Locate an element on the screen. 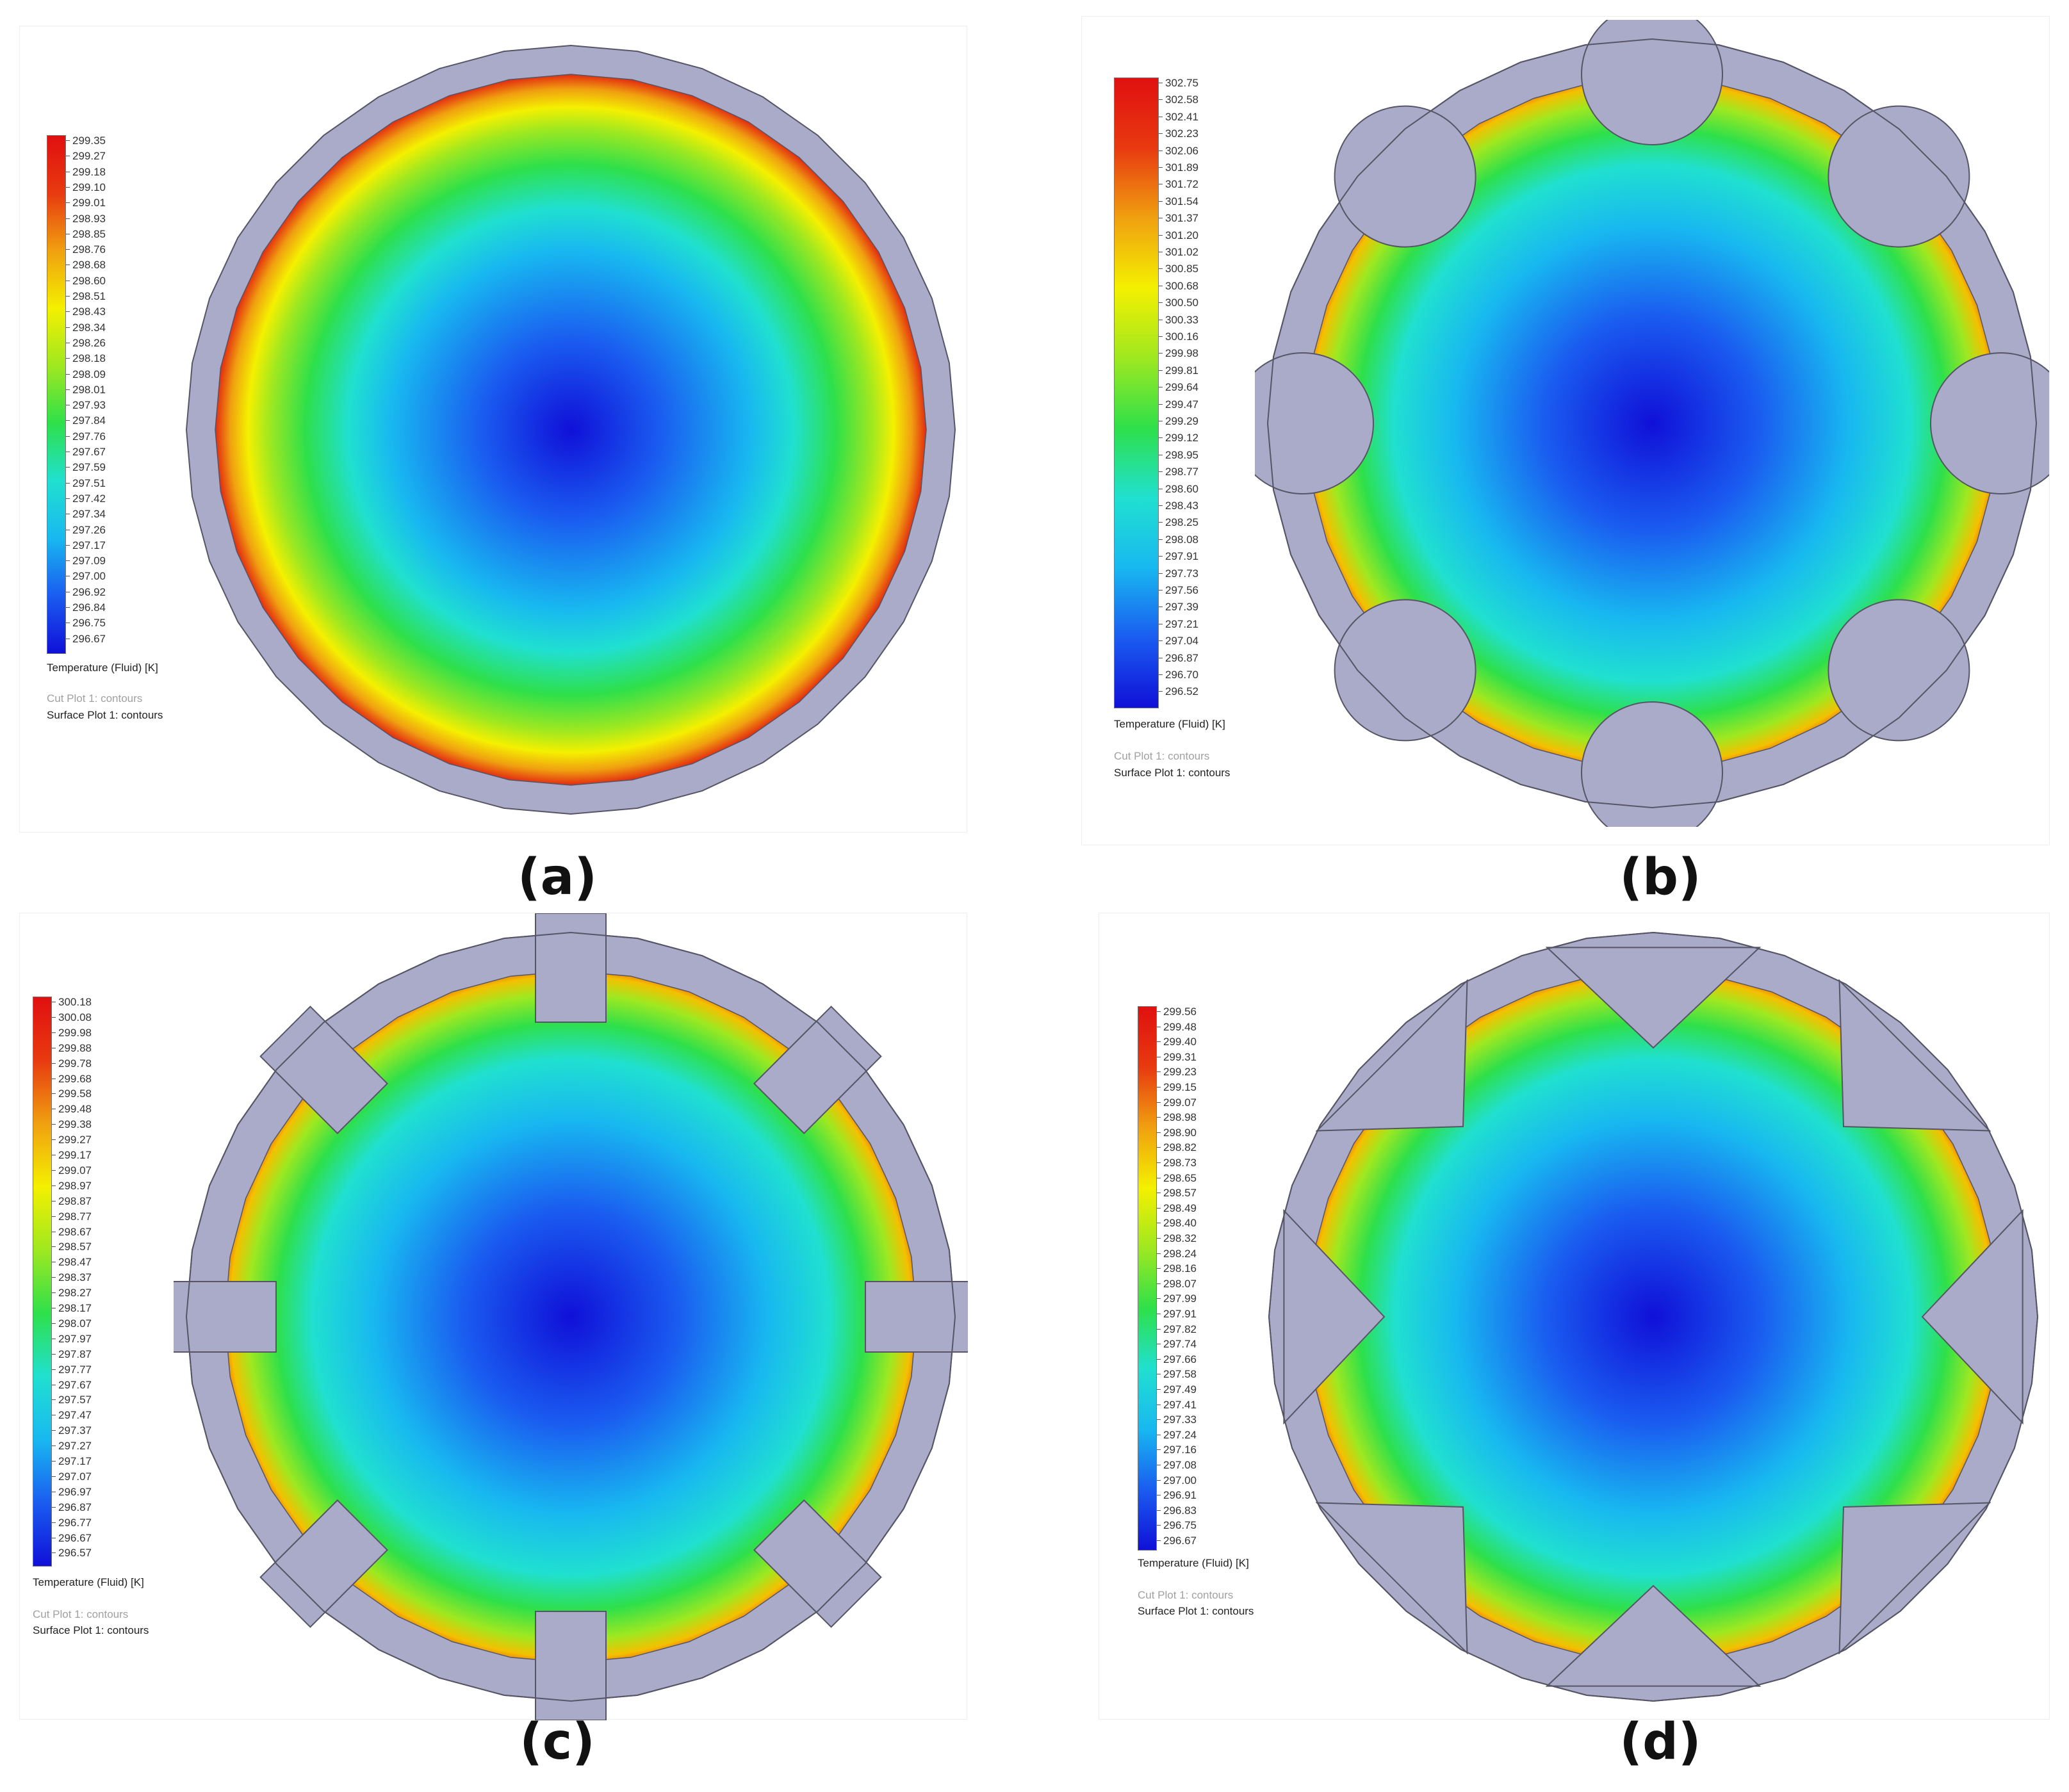 The image size is (2069, 1792). legend-tick: 298.18 is located at coordinates (86, 358).